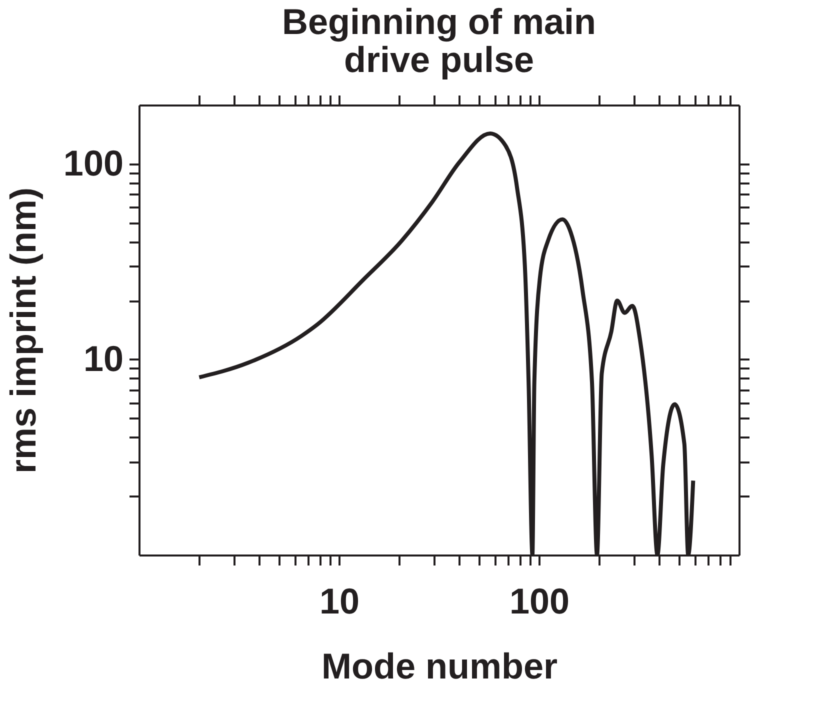 The height and width of the screenshot is (722, 835). I want to click on chart-title: Beginning of main drive pulse, so click(439, 40).